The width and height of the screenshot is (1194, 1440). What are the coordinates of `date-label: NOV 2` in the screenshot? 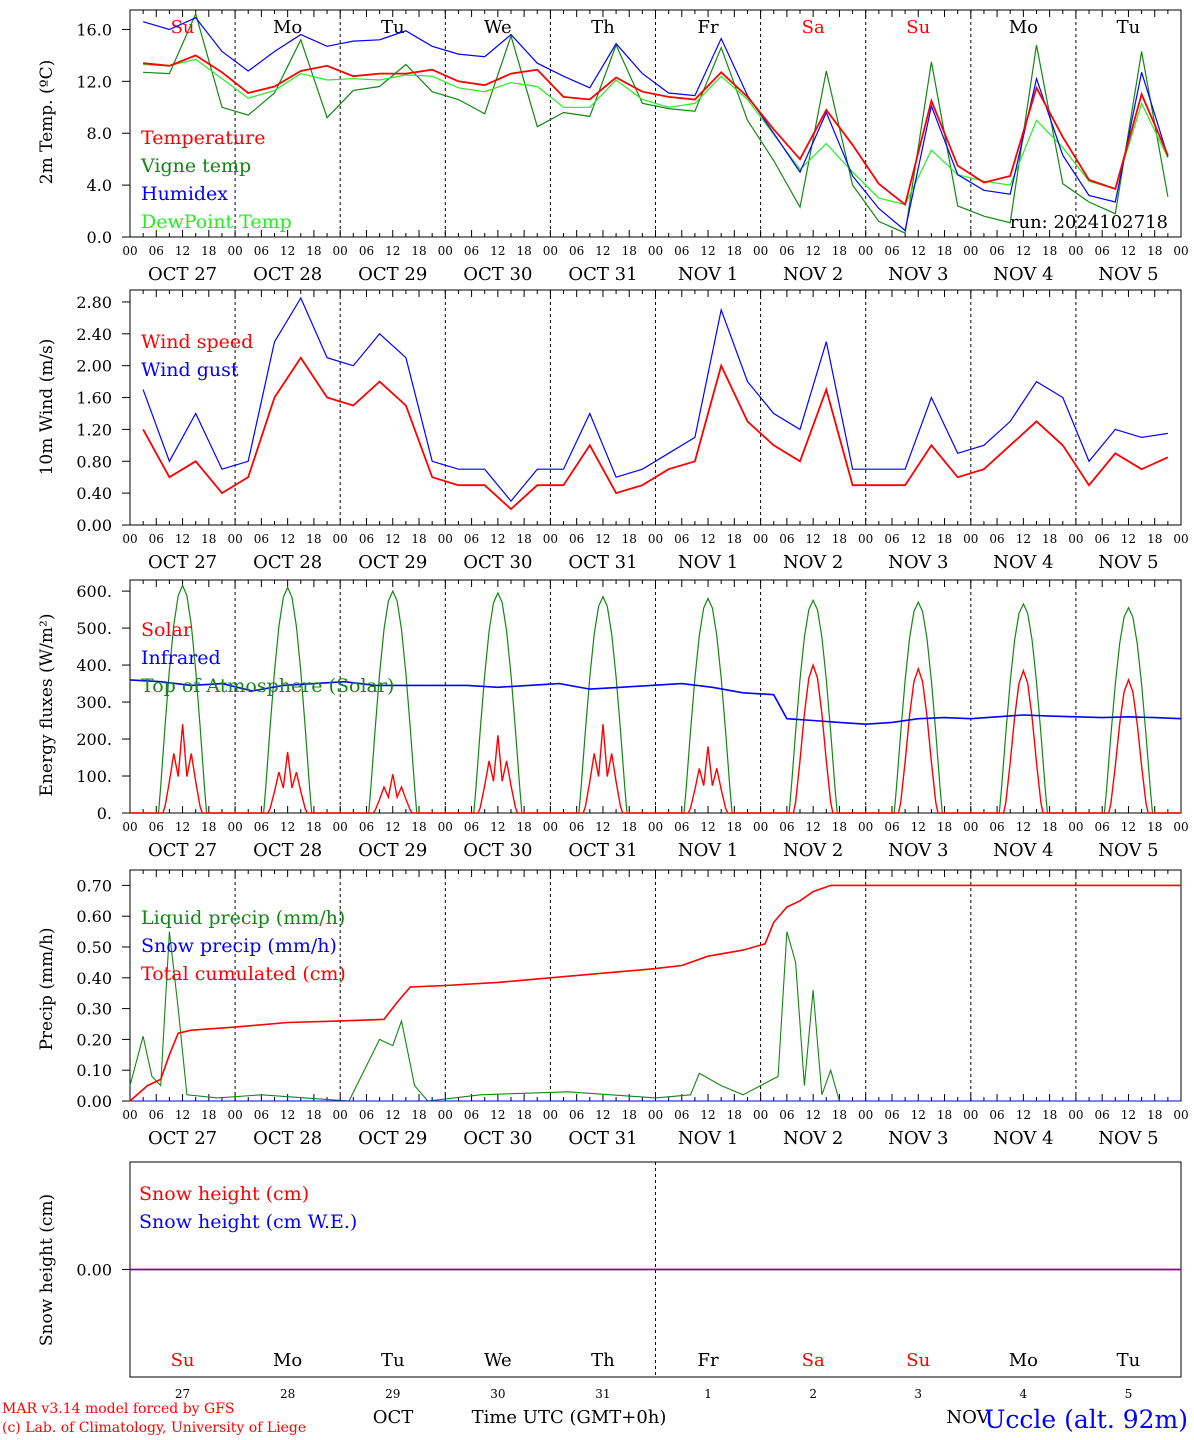 It's located at (813, 1138).